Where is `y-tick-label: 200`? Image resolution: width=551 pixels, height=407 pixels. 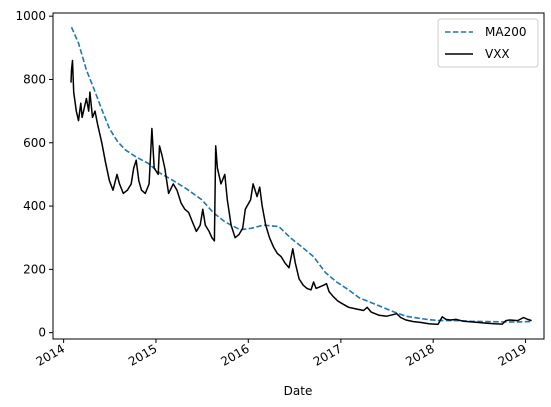 y-tick-label: 200 is located at coordinates (34, 269).